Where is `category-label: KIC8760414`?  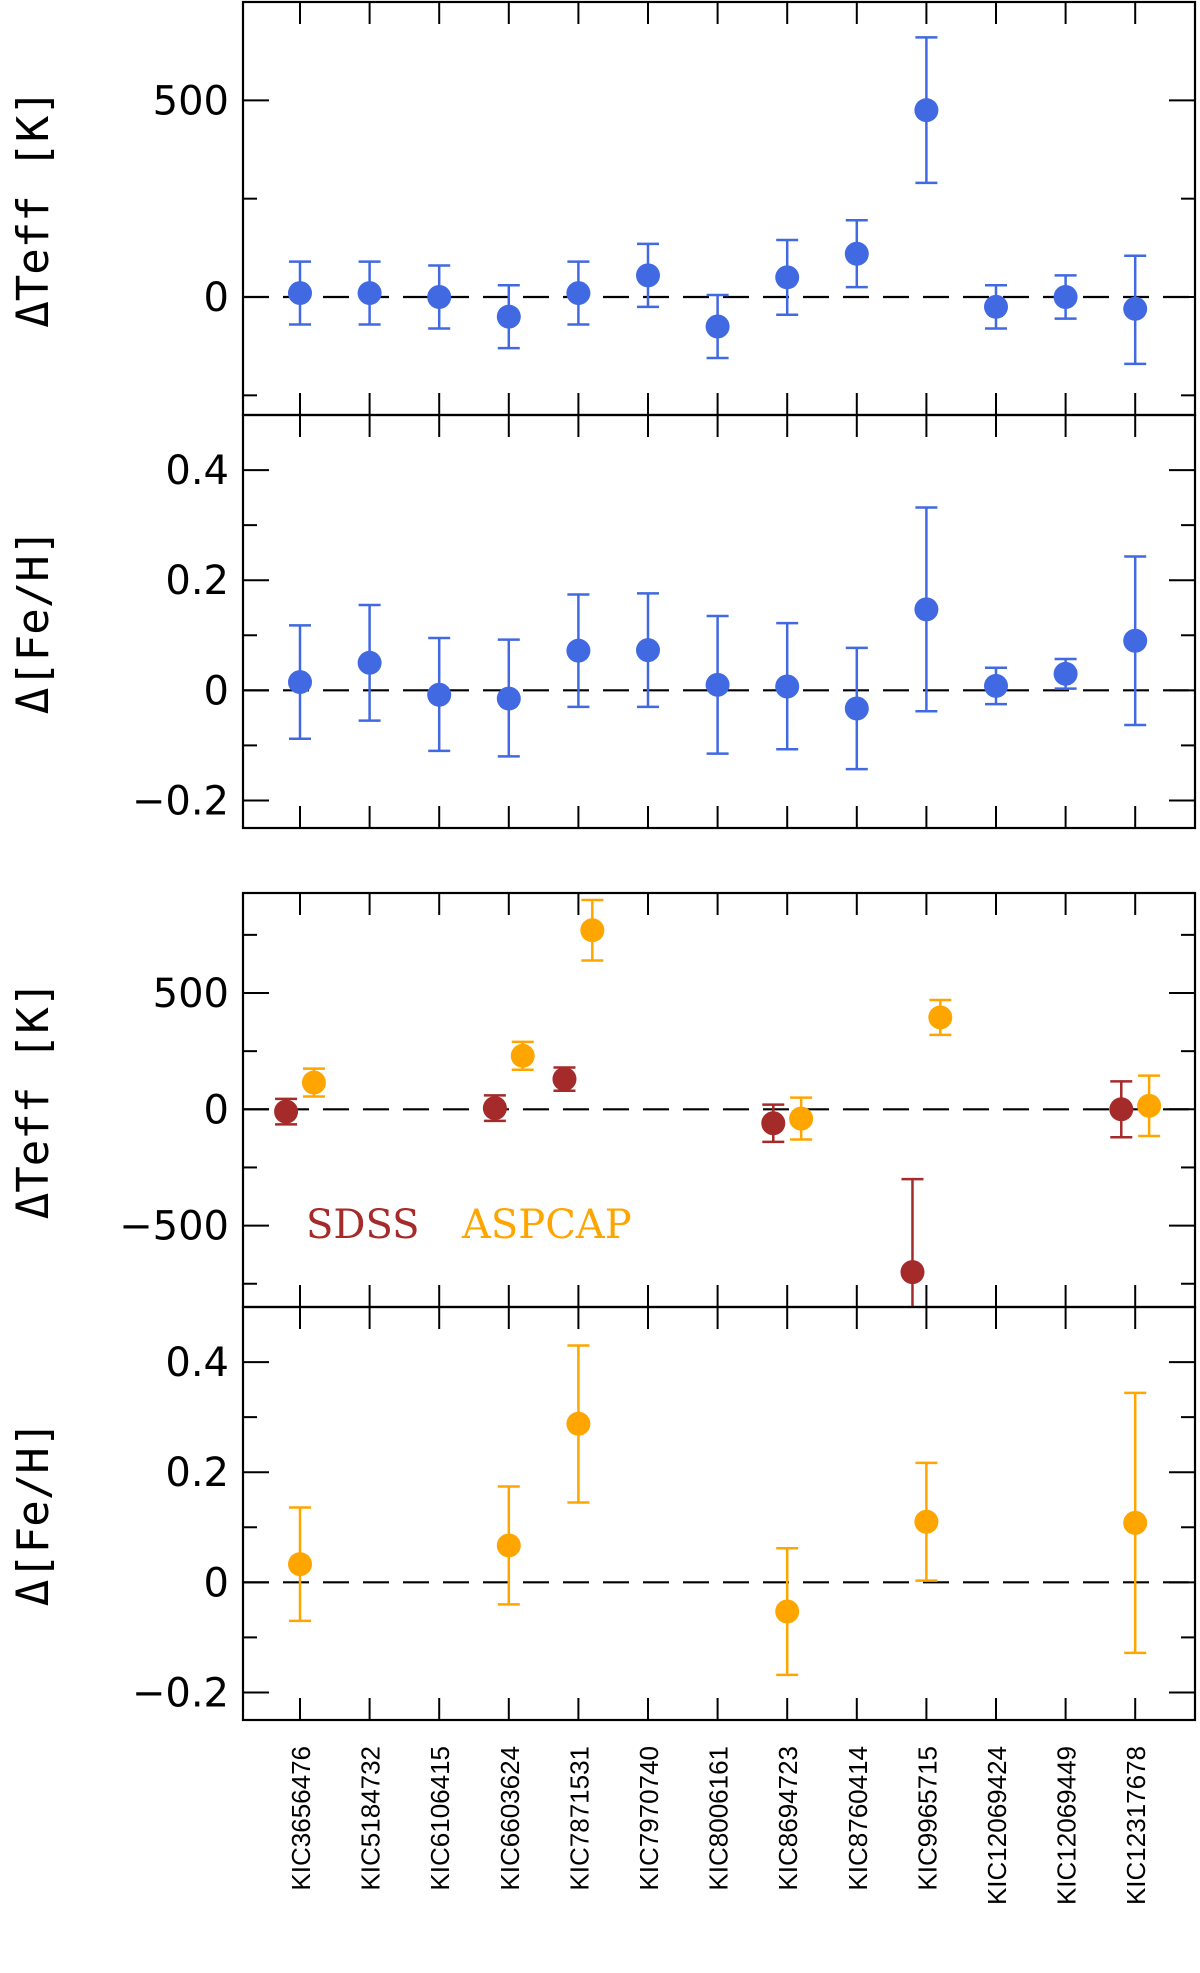 category-label: KIC8760414 is located at coordinates (858, 1818).